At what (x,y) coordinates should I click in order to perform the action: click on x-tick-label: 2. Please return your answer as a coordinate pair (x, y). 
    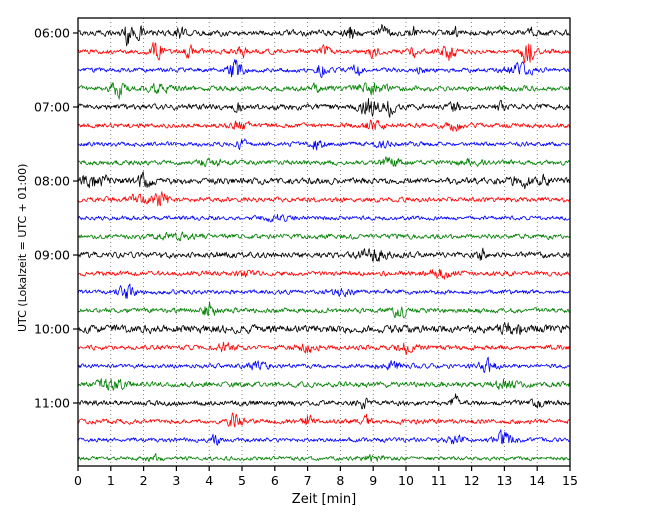
    Looking at the image, I should click on (144, 480).